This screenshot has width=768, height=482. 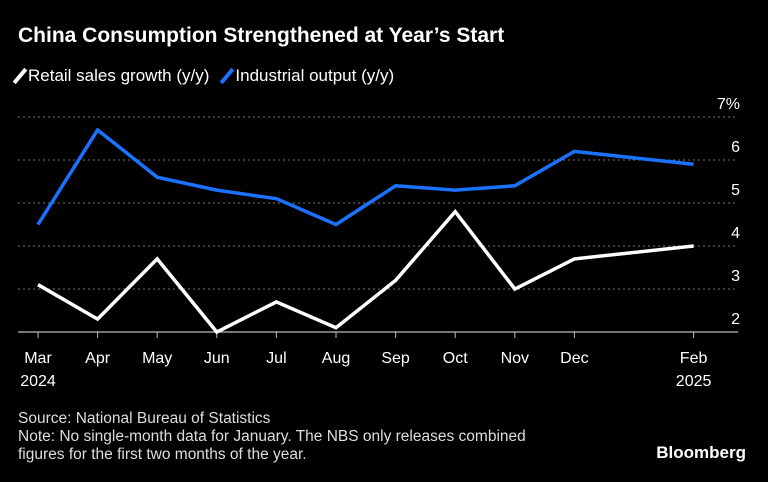 I want to click on legend-label: Industrial output (y/y), so click(x=315, y=75).